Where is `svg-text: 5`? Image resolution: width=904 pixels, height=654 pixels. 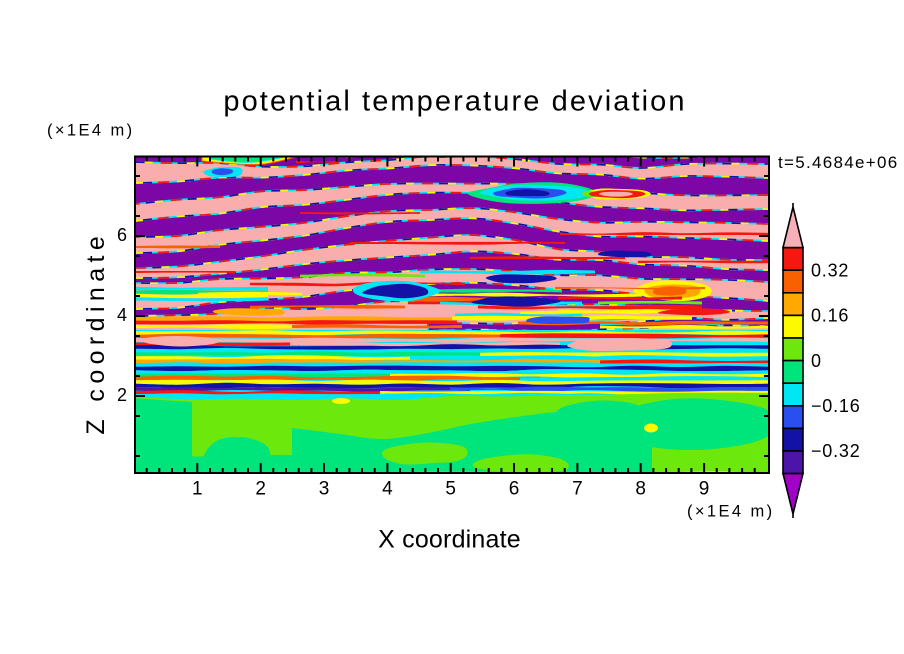
svg-text: 5 is located at coordinates (450, 489).